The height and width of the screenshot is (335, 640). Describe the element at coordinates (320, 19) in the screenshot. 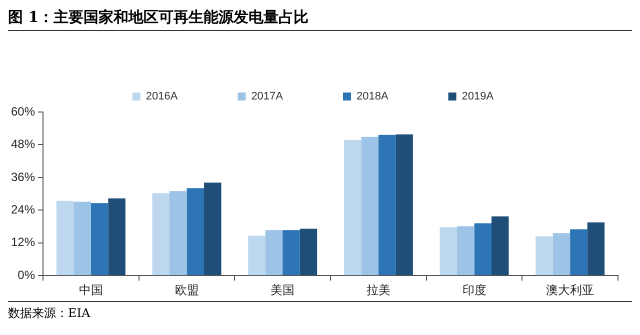

I see `chart-title: 图 1：主要国家和地区可再生能源发电量占比` at that location.